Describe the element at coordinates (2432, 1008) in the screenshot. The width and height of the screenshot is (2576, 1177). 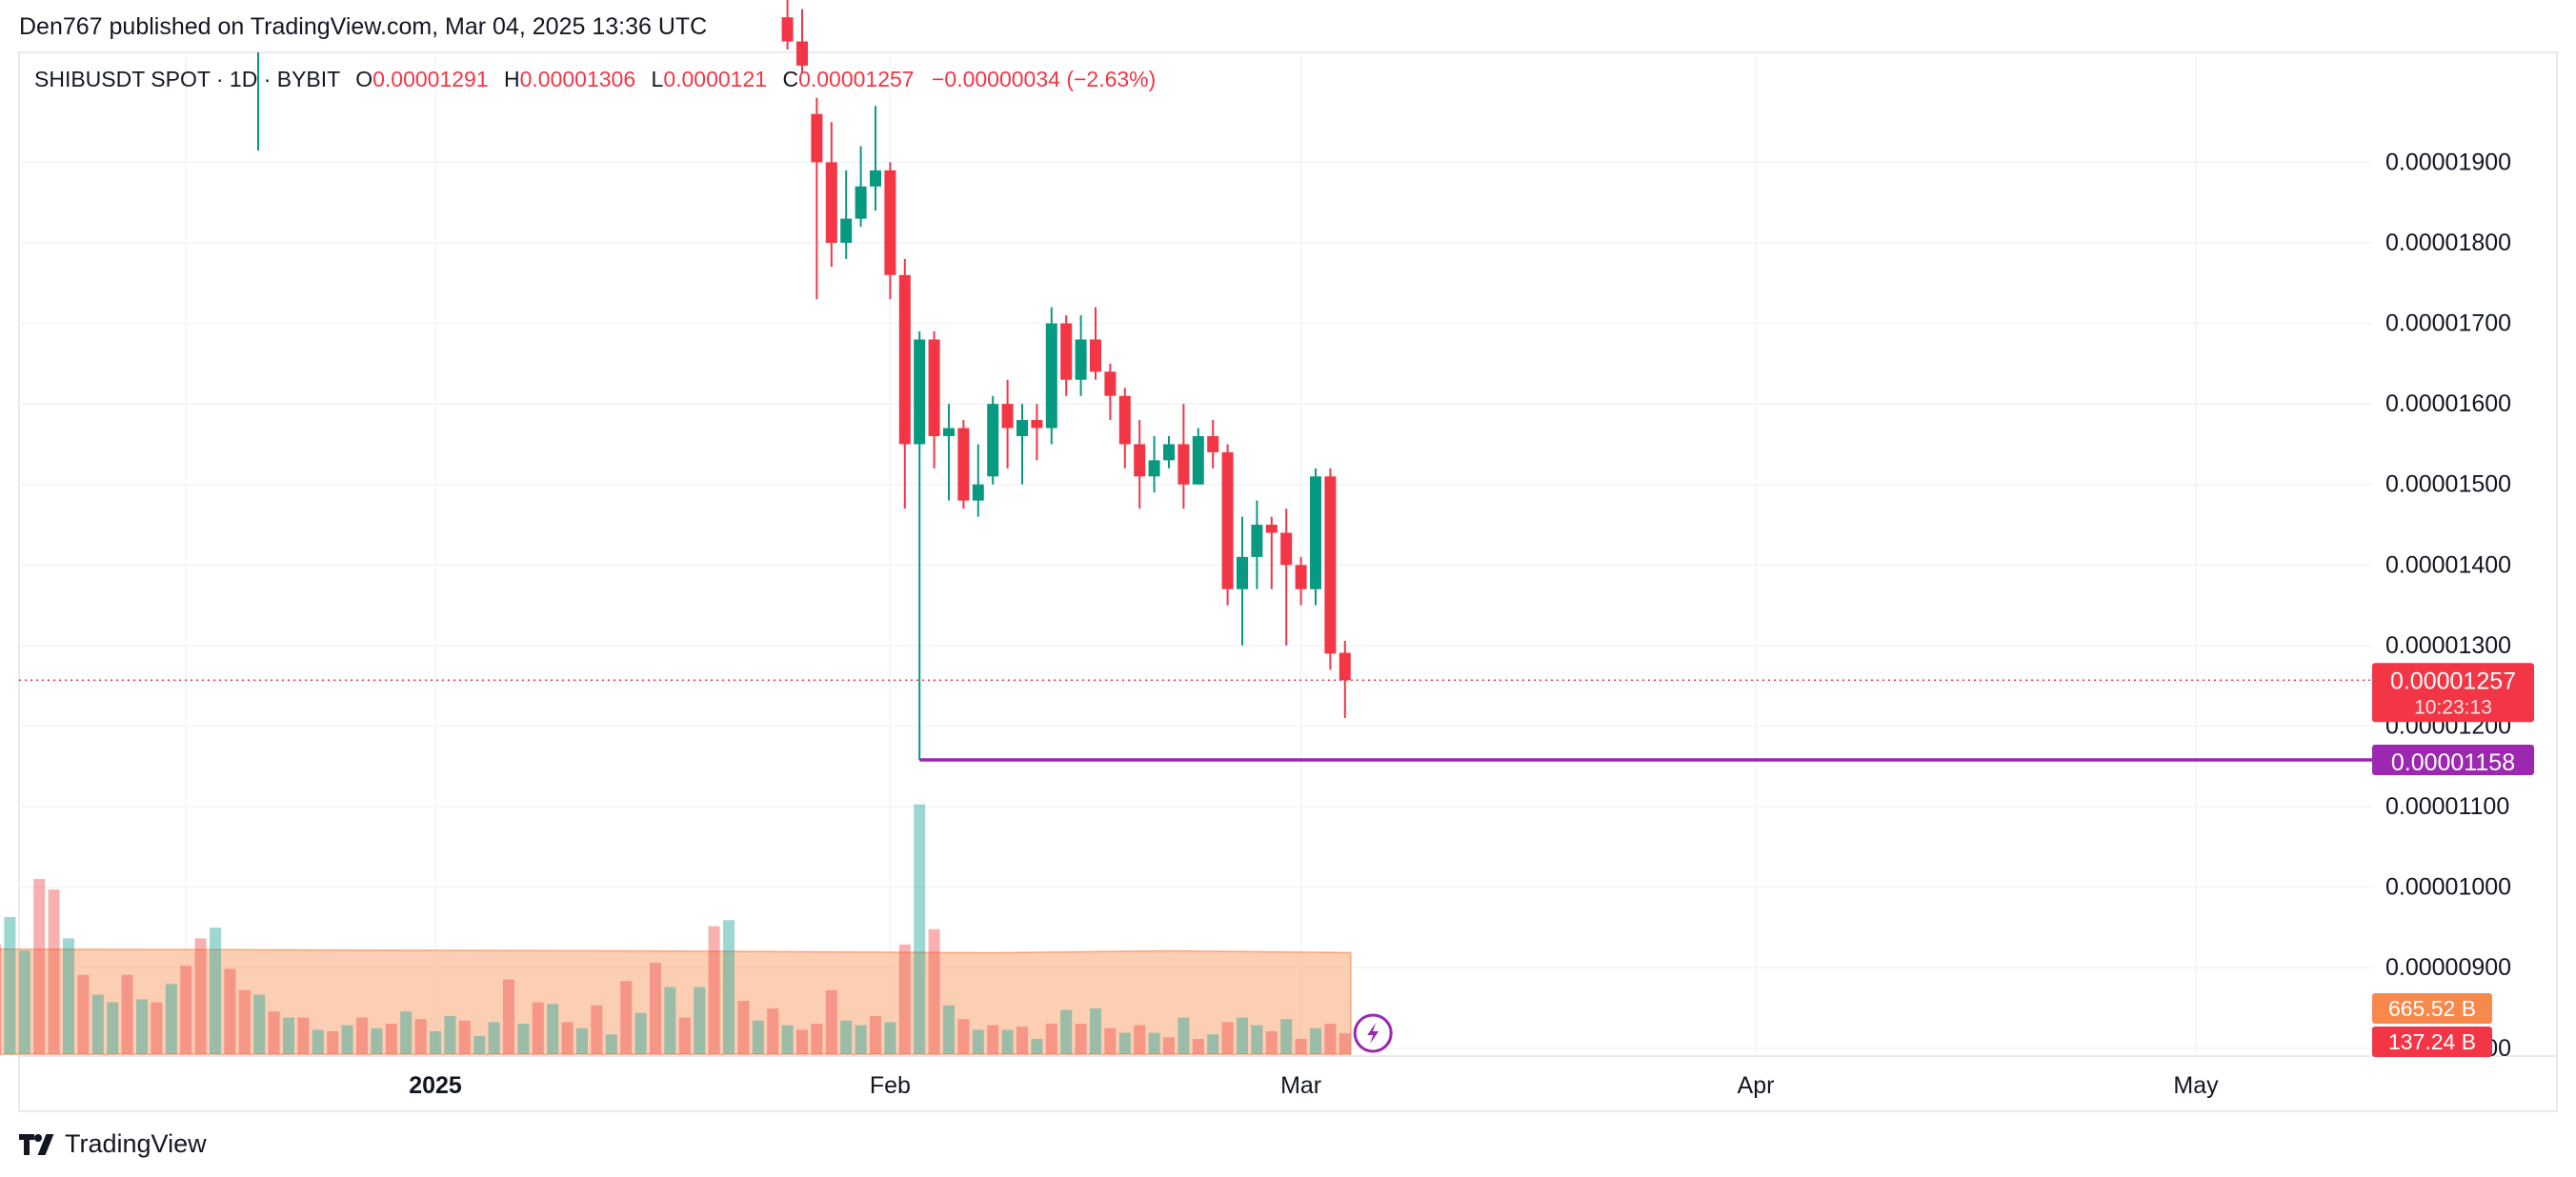
I see `volume-ma-badge: 665.52 B` at that location.